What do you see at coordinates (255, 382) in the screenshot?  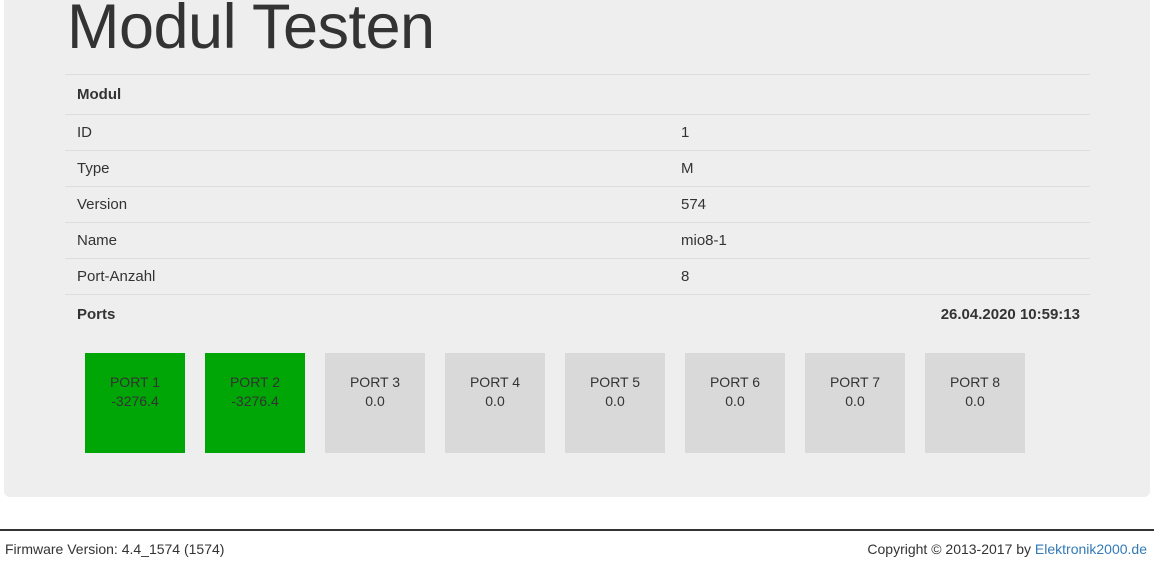 I see `port-name: PORT 2` at bounding box center [255, 382].